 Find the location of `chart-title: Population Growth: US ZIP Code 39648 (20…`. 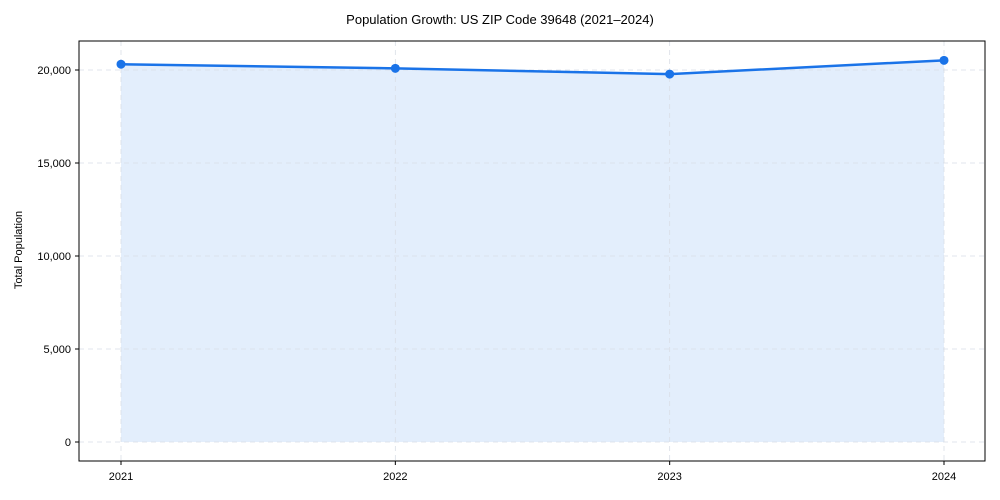

chart-title: Population Growth: US ZIP Code 39648 (20… is located at coordinates (500, 19).